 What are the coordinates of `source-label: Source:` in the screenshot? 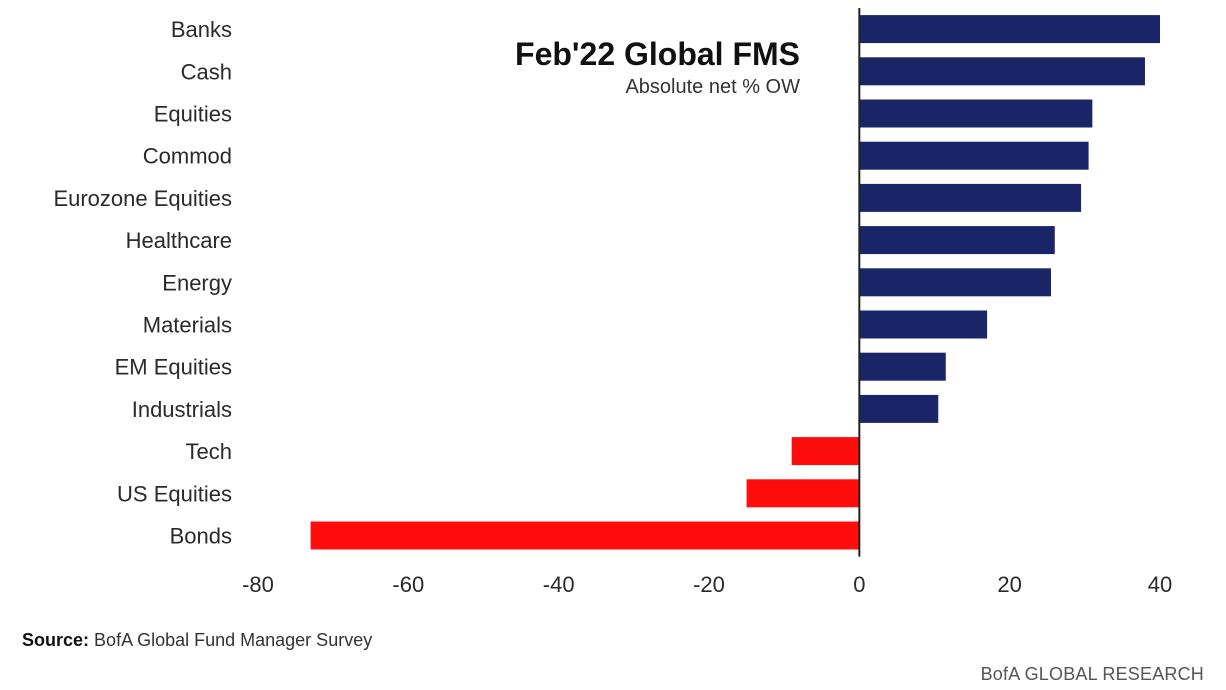 It's located at (56, 640).